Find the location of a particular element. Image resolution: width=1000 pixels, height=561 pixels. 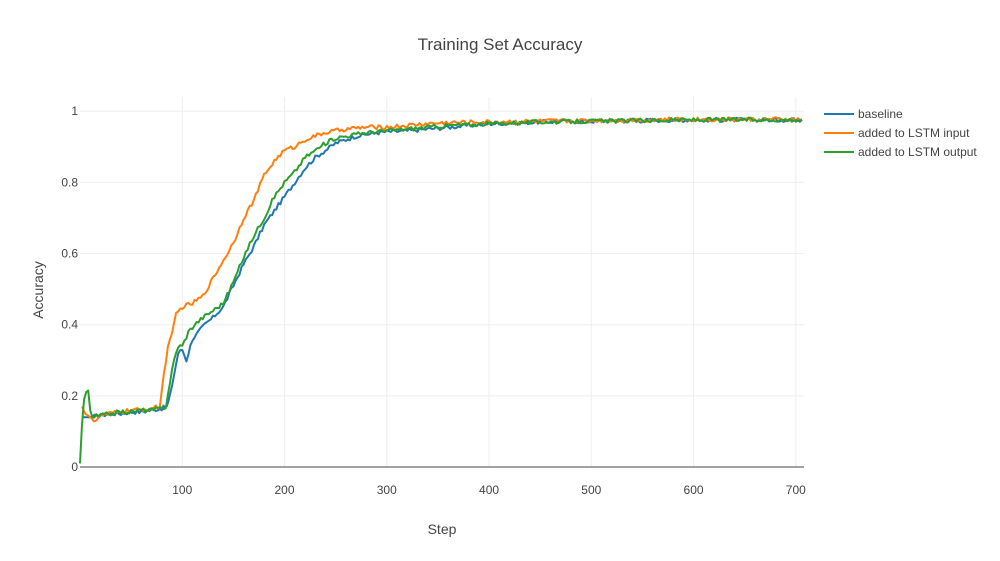

x-tick-label: 300 is located at coordinates (387, 490).